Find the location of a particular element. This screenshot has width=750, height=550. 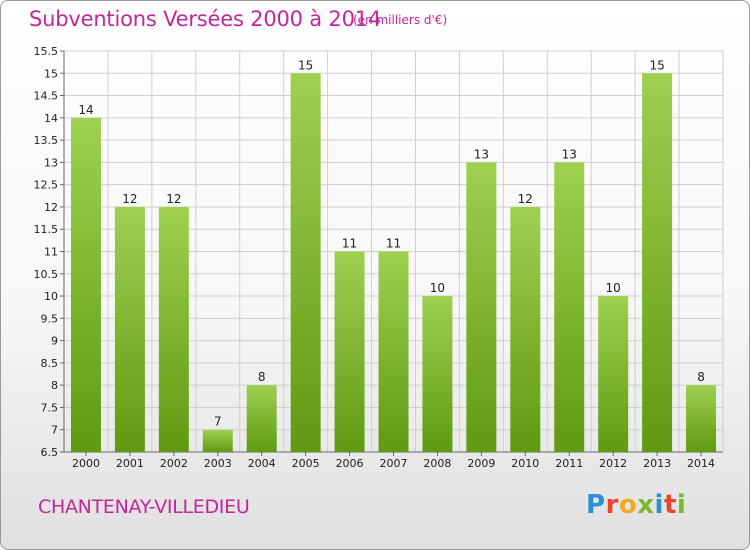

y-tick-label: 9.5 is located at coordinates (50, 318).